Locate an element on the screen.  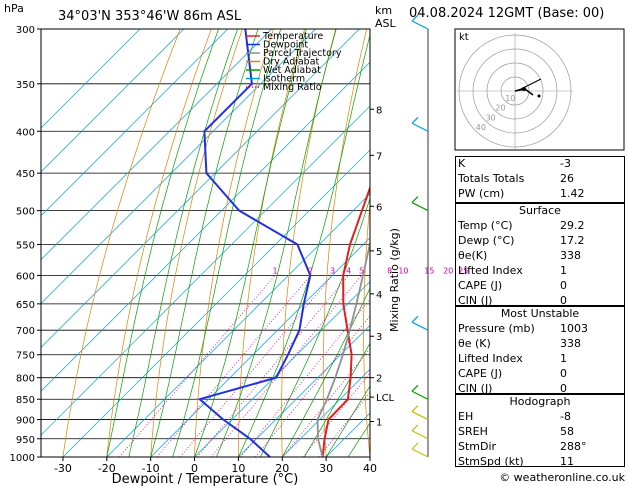
hodograph-stat-value: 11 is located at coordinates (567, 461).